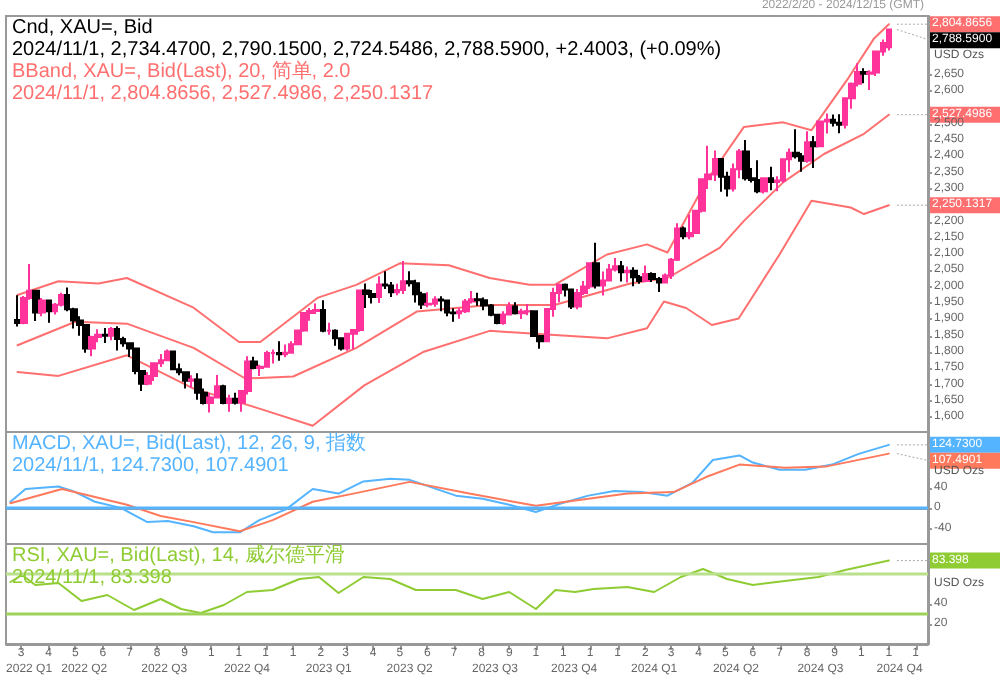  I want to click on chart-title: RSI, XAU=, Bid(Last), 14, 威尔德平滑, so click(178, 555).